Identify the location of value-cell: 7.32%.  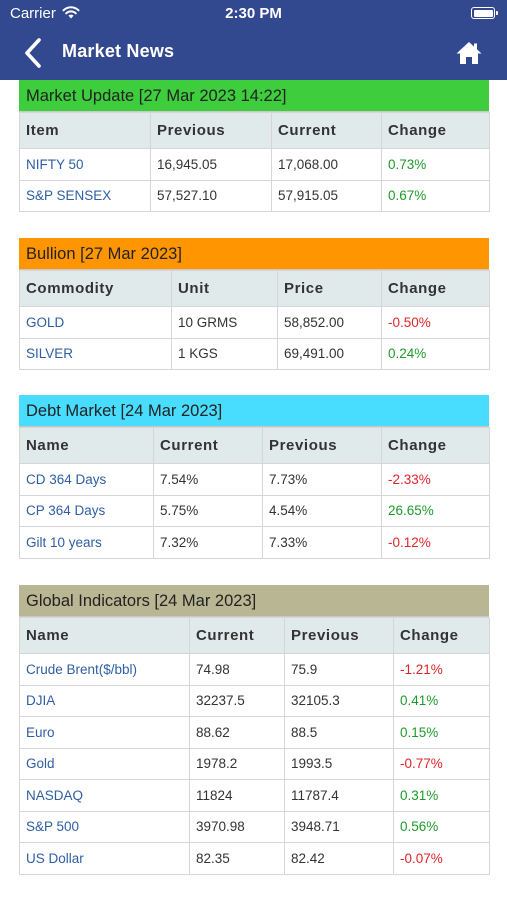
(208, 542).